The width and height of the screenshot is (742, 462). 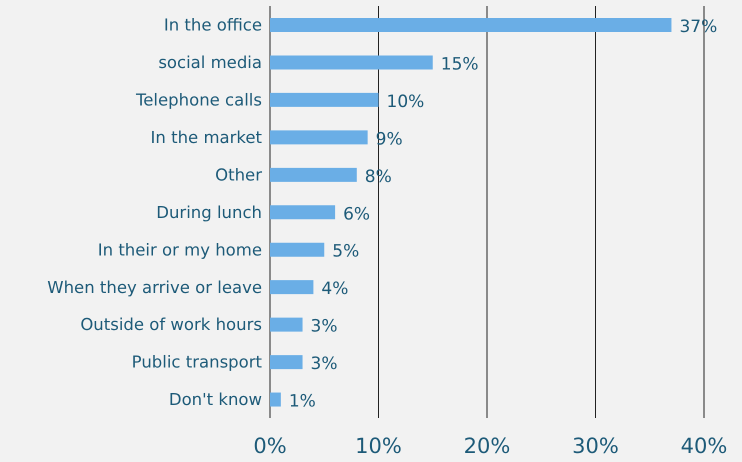 I want to click on data-label: 4%, so click(x=334, y=289).